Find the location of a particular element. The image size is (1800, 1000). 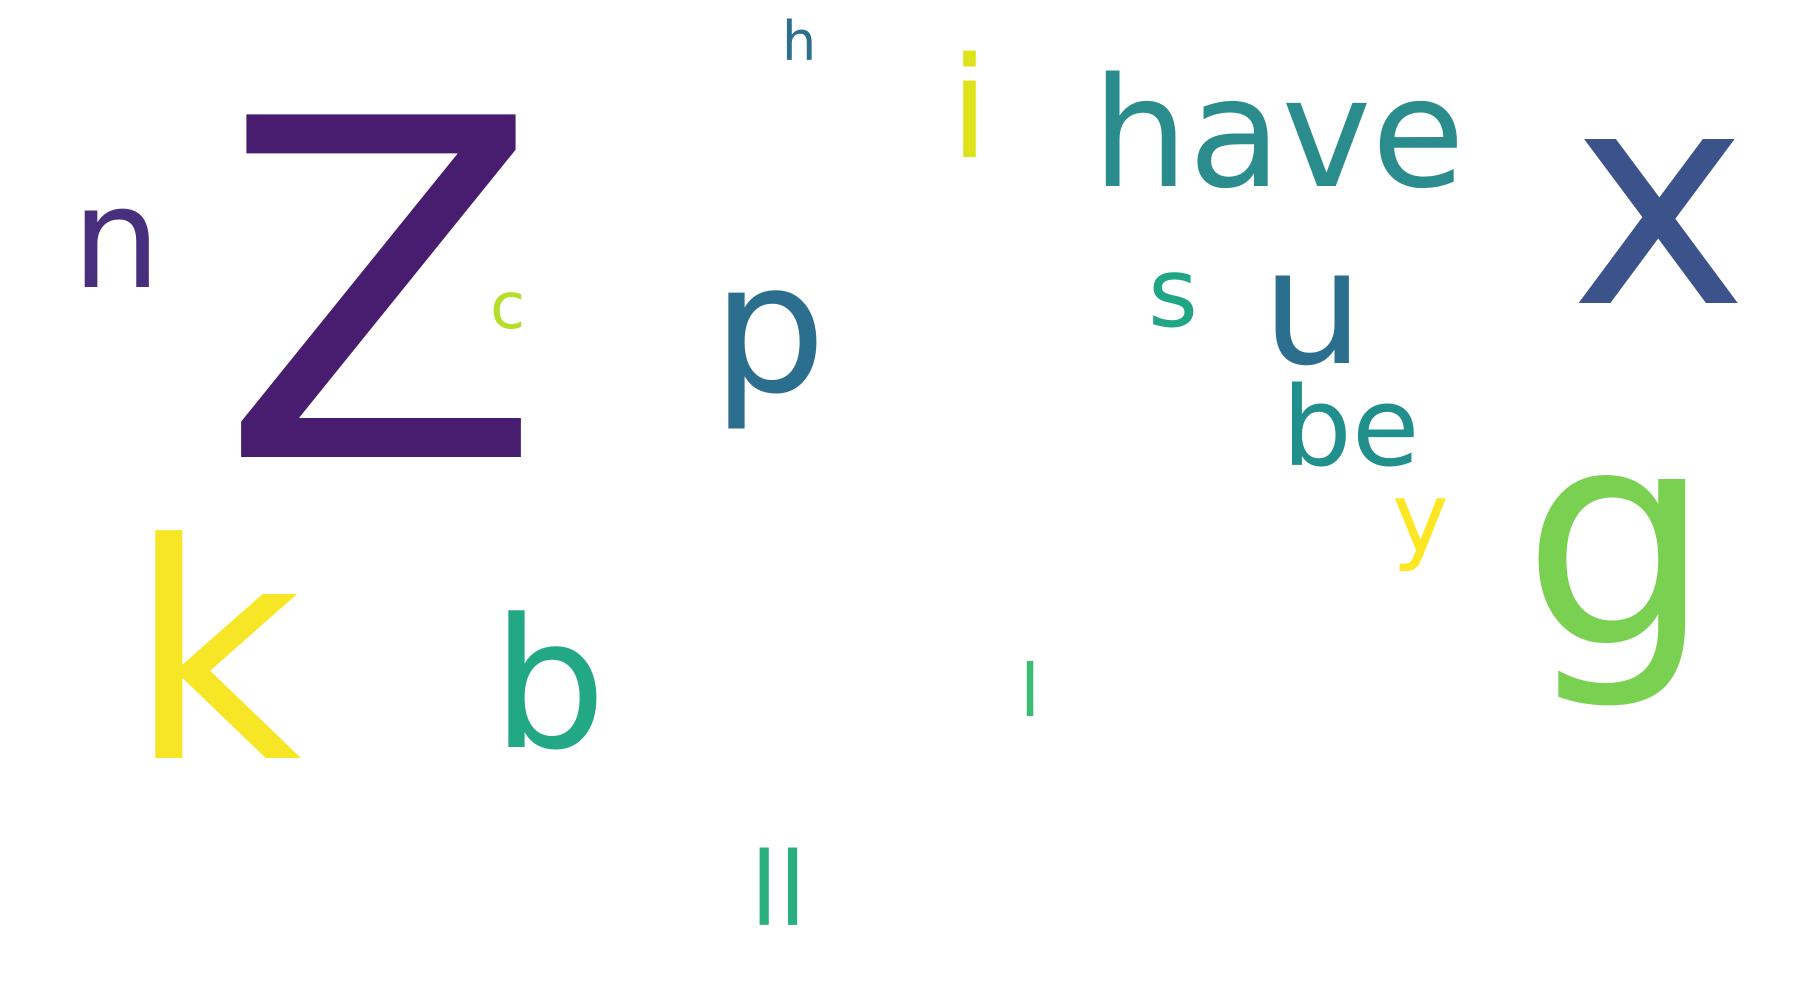

word-n: n is located at coordinates (116, 239).